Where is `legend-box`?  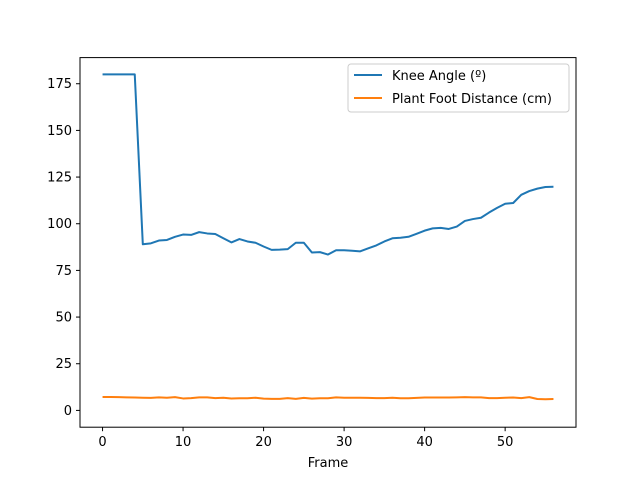 legend-box is located at coordinates (458, 88).